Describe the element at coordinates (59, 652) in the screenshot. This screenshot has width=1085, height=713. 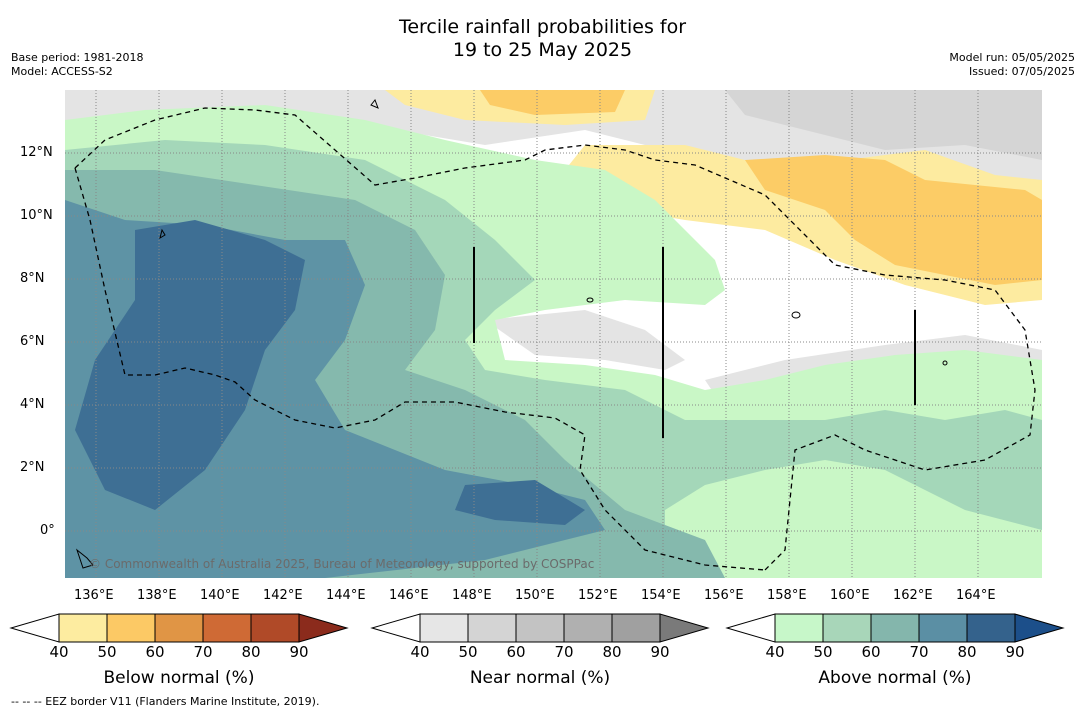
I see `below-normal-colorbar-tick: 40` at that location.